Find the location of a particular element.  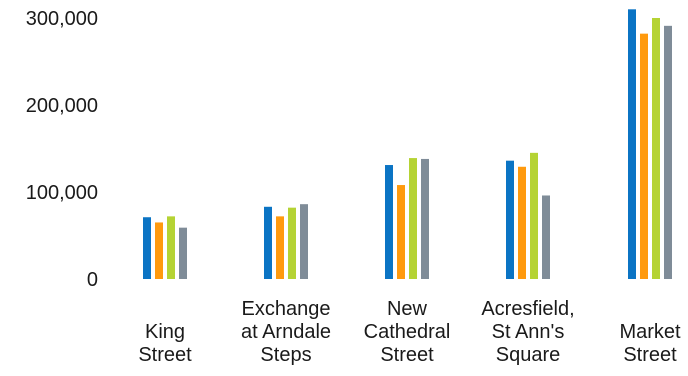

x-category-label-line: Acresfield, is located at coordinates (527, 309).